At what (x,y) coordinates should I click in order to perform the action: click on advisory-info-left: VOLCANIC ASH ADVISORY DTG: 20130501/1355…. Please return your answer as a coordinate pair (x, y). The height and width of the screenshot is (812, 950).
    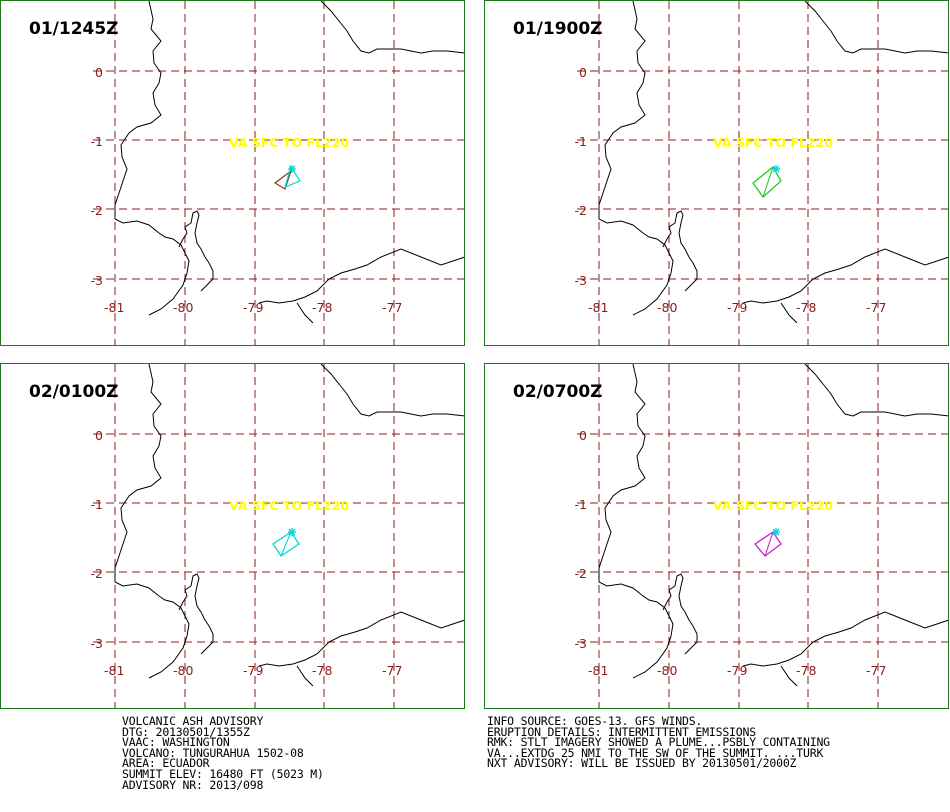
    Looking at the image, I should click on (223, 753).